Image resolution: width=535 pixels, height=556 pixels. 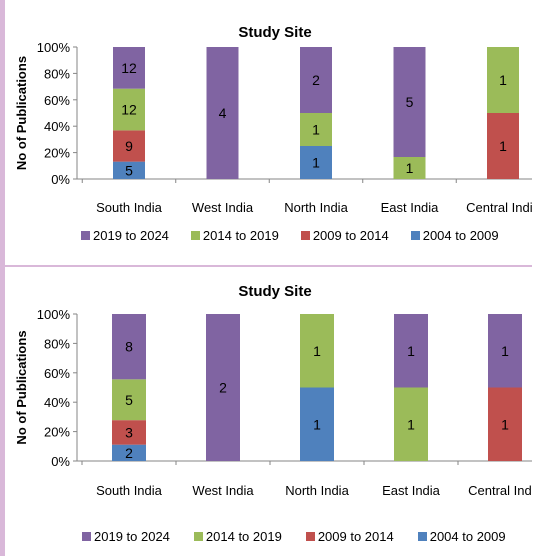 I want to click on data-label: 8, so click(x=129, y=347).